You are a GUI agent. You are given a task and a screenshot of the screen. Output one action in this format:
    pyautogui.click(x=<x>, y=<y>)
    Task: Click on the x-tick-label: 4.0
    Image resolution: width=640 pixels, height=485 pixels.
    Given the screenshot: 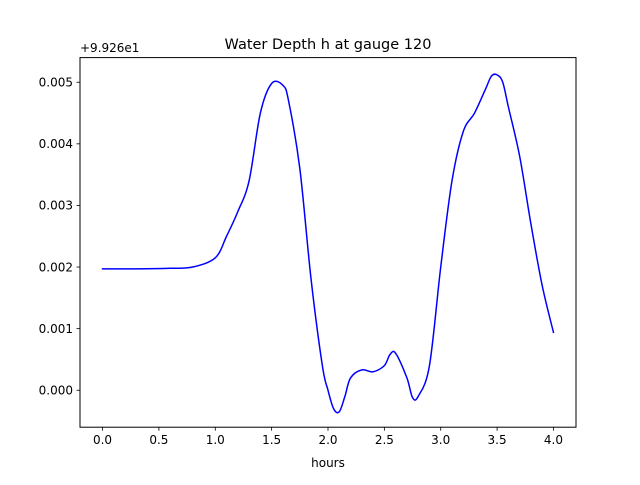 What is the action you would take?
    pyautogui.click(x=553, y=440)
    